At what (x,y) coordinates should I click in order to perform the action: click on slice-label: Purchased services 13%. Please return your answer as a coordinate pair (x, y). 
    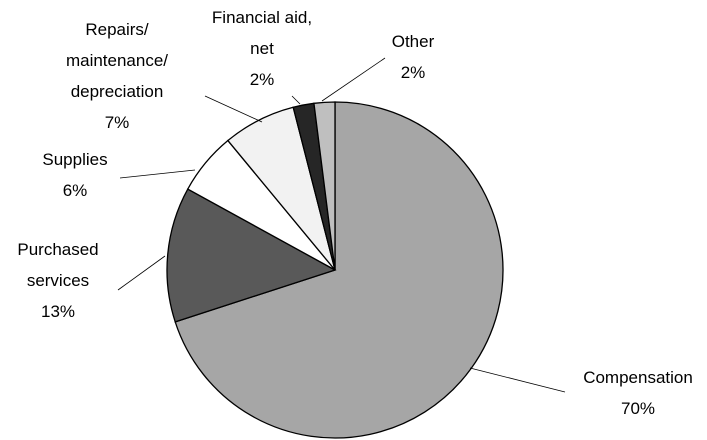
    Looking at the image, I should click on (58, 280).